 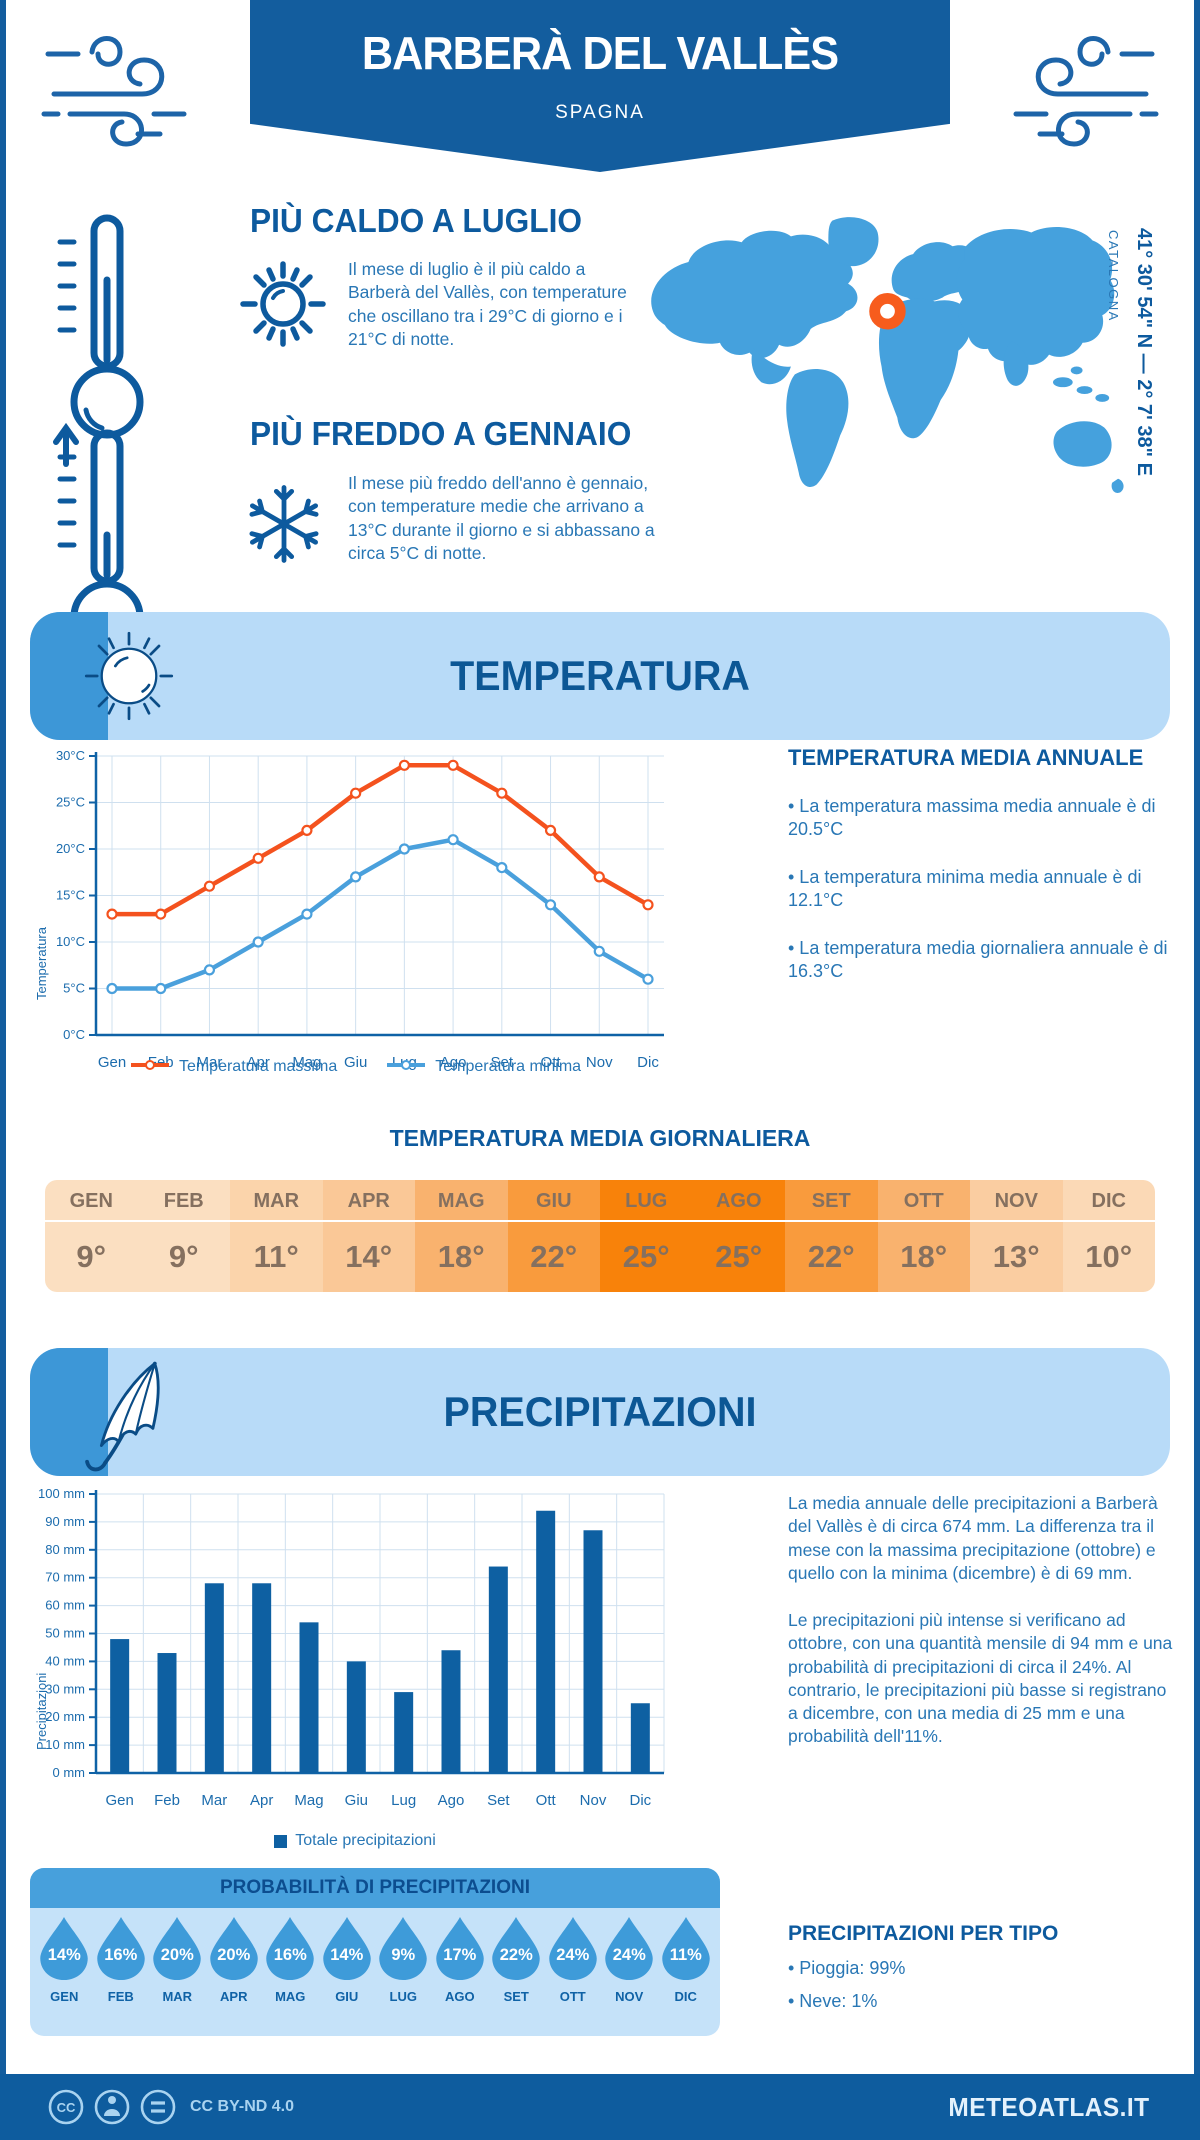 What do you see at coordinates (74, 1034) in the screenshot?
I see `svg-text: 0°C` at bounding box center [74, 1034].